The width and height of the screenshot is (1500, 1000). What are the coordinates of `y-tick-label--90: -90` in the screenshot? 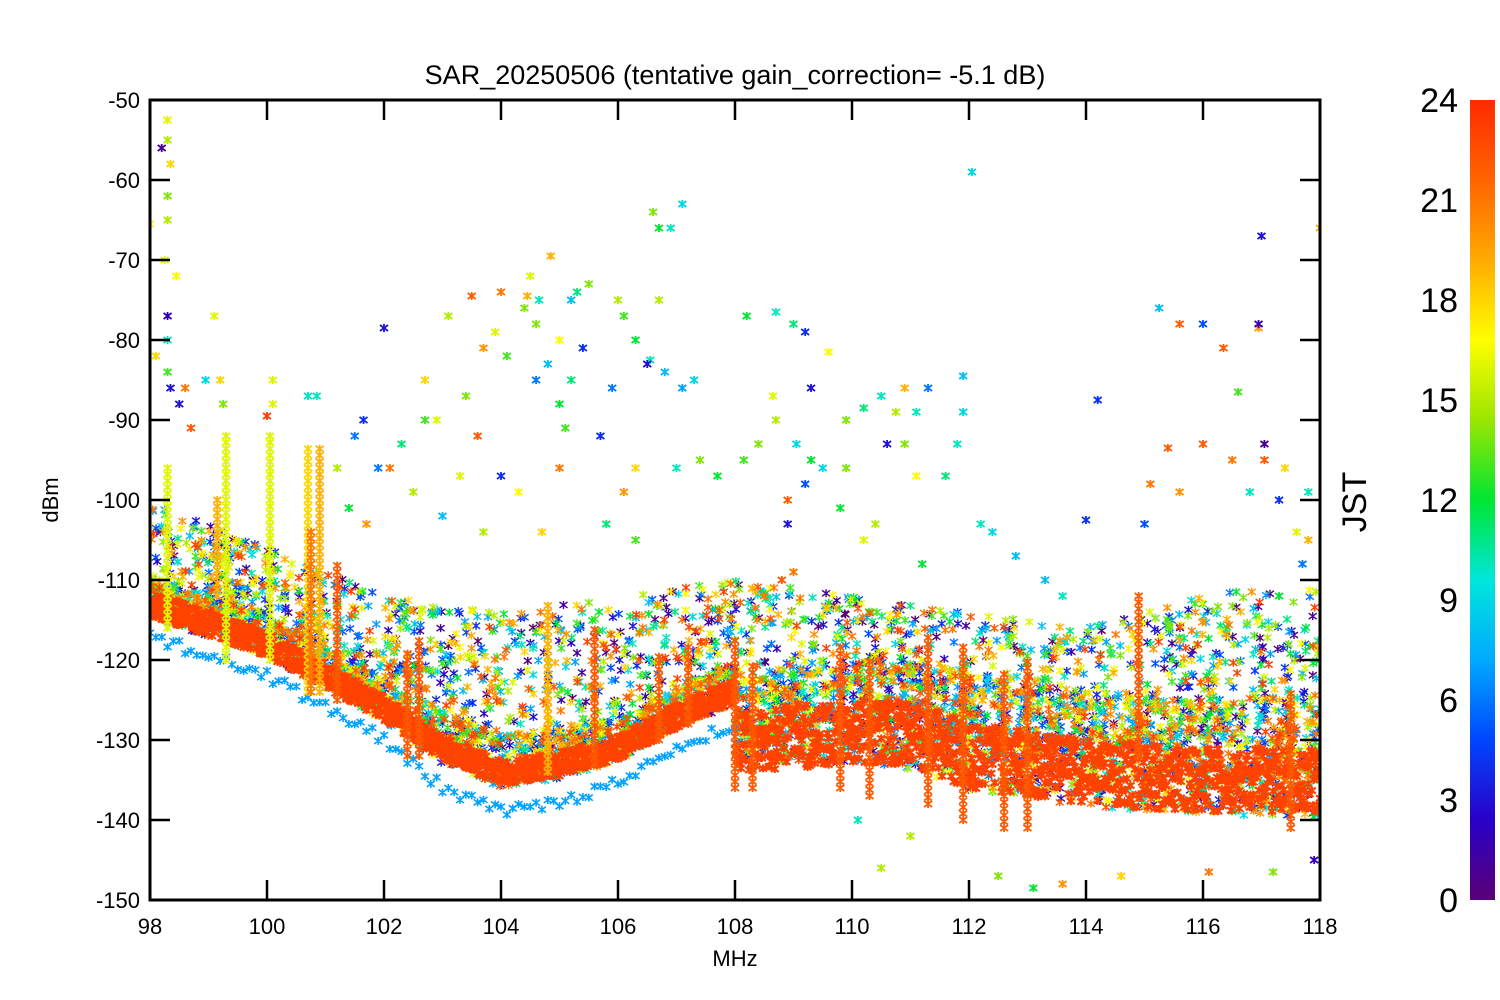 It's located at (124, 420).